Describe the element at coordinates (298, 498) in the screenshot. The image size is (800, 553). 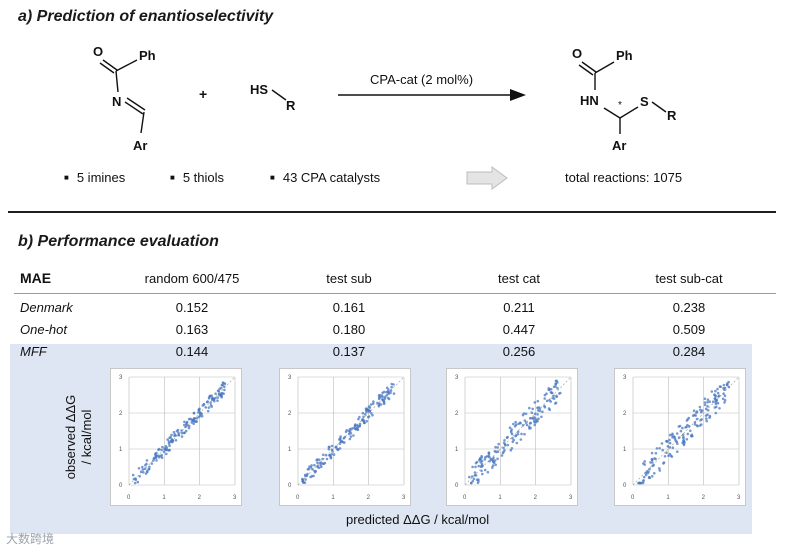
I see `tick-label: 0` at that location.